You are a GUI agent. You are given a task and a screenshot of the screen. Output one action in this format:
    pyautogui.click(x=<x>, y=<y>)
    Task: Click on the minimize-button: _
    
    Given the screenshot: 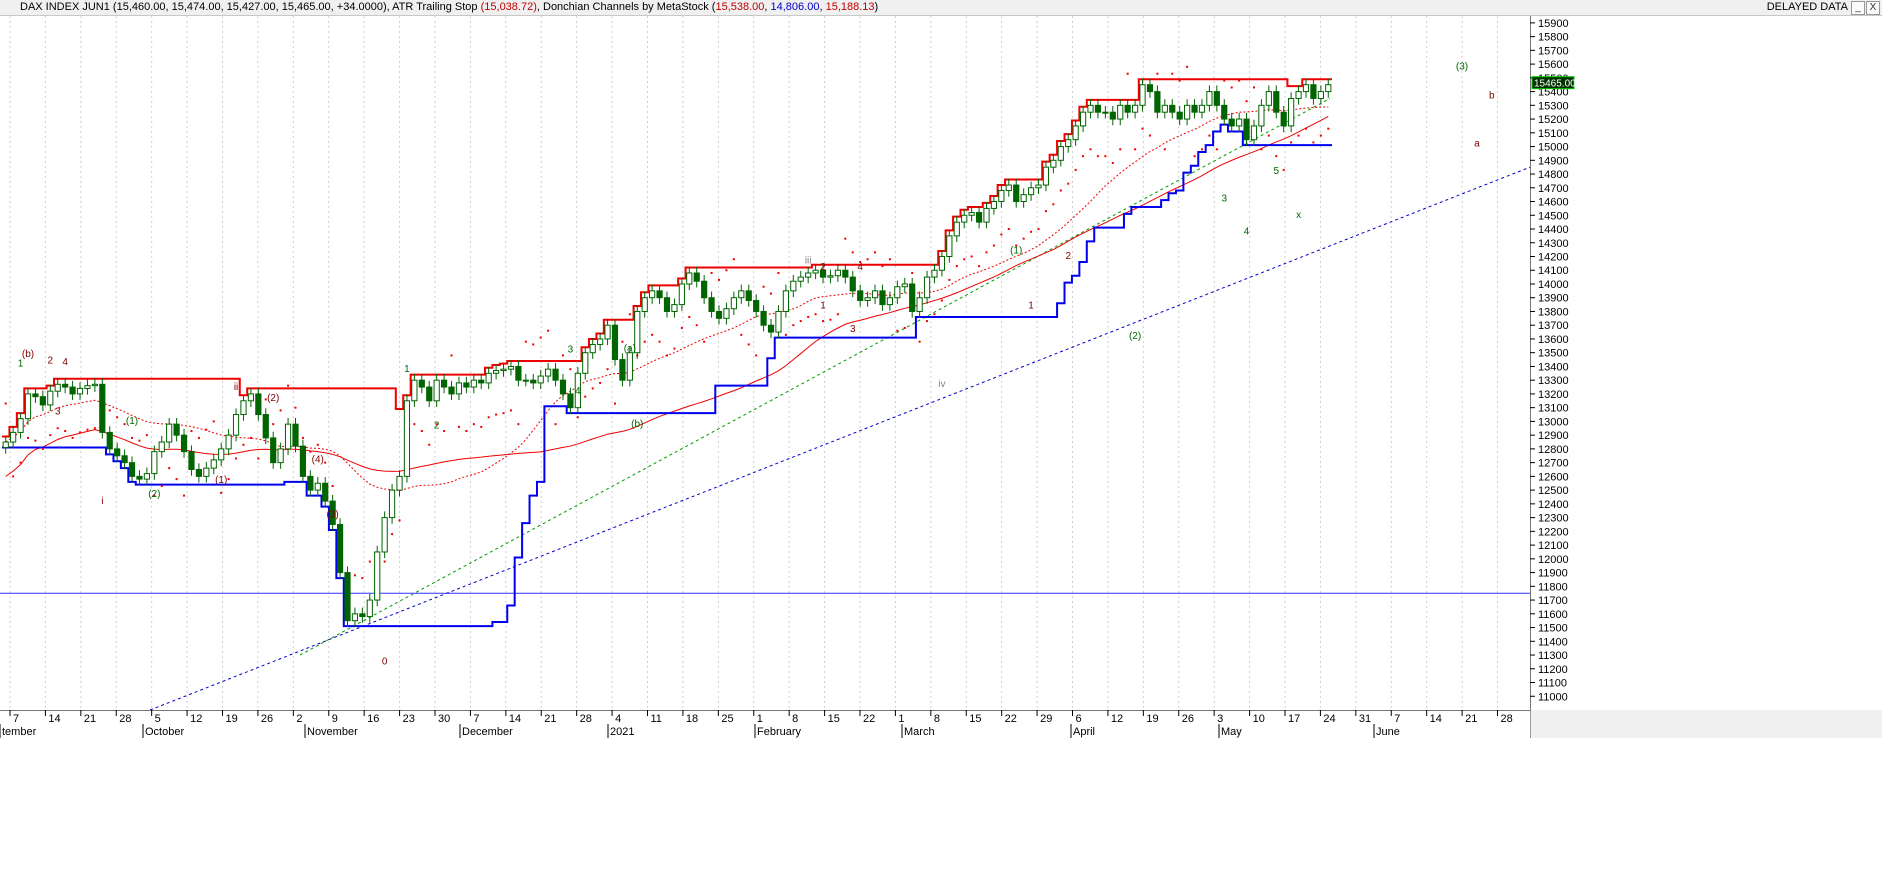 What is the action you would take?
    pyautogui.click(x=1858, y=8)
    